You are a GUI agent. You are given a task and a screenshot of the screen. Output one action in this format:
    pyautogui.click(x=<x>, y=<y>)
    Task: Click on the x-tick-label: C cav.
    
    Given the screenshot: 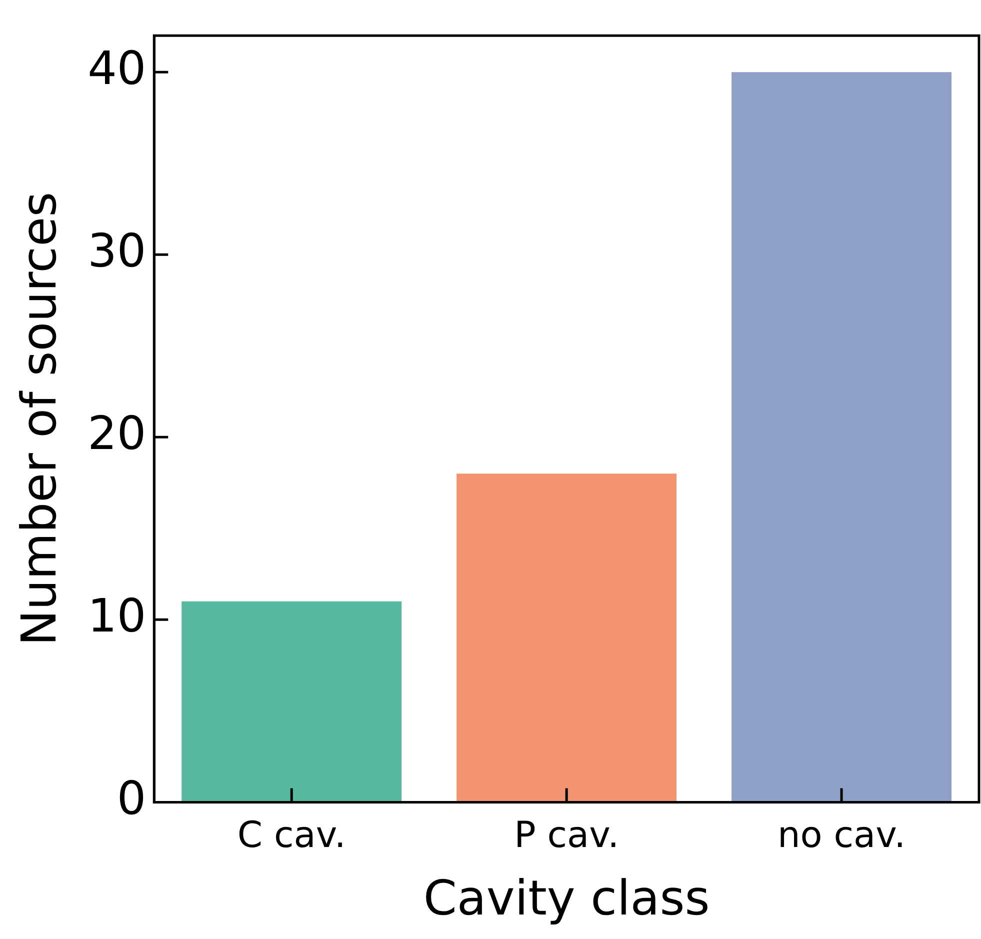 What is the action you would take?
    pyautogui.click(x=291, y=835)
    